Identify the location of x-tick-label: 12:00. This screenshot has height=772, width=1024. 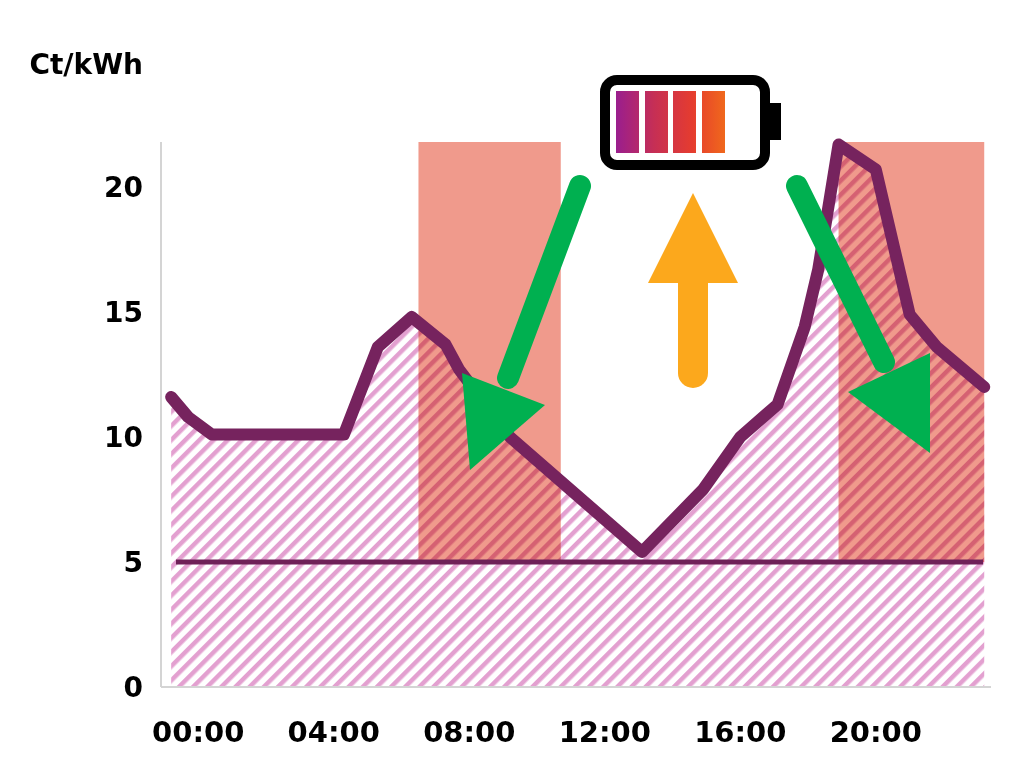
(604, 732).